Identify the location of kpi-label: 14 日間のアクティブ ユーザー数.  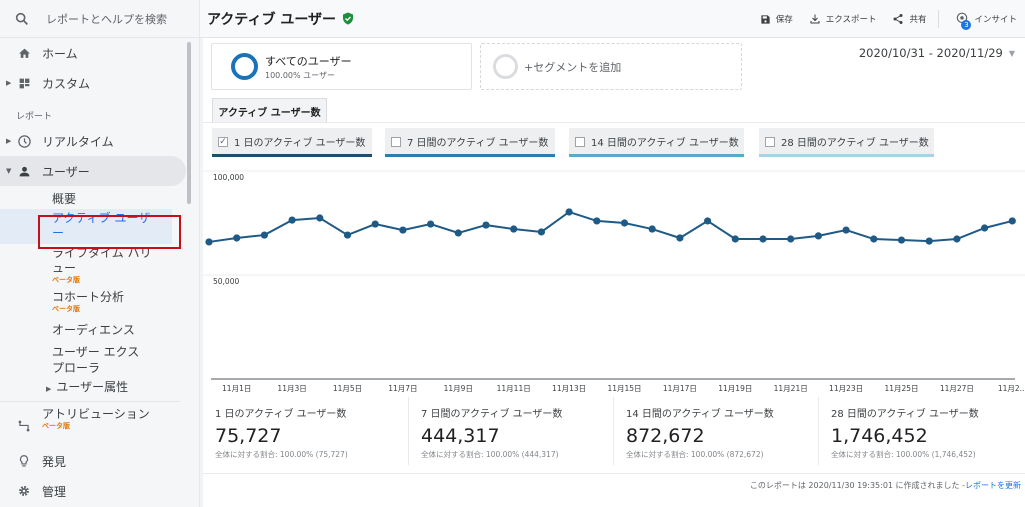
(700, 414).